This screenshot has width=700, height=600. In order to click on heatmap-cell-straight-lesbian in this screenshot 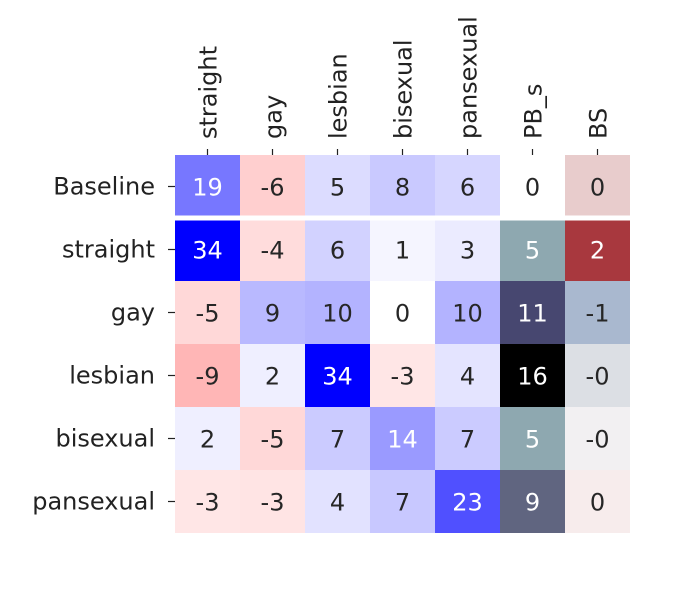, I will do `click(337, 249)`.